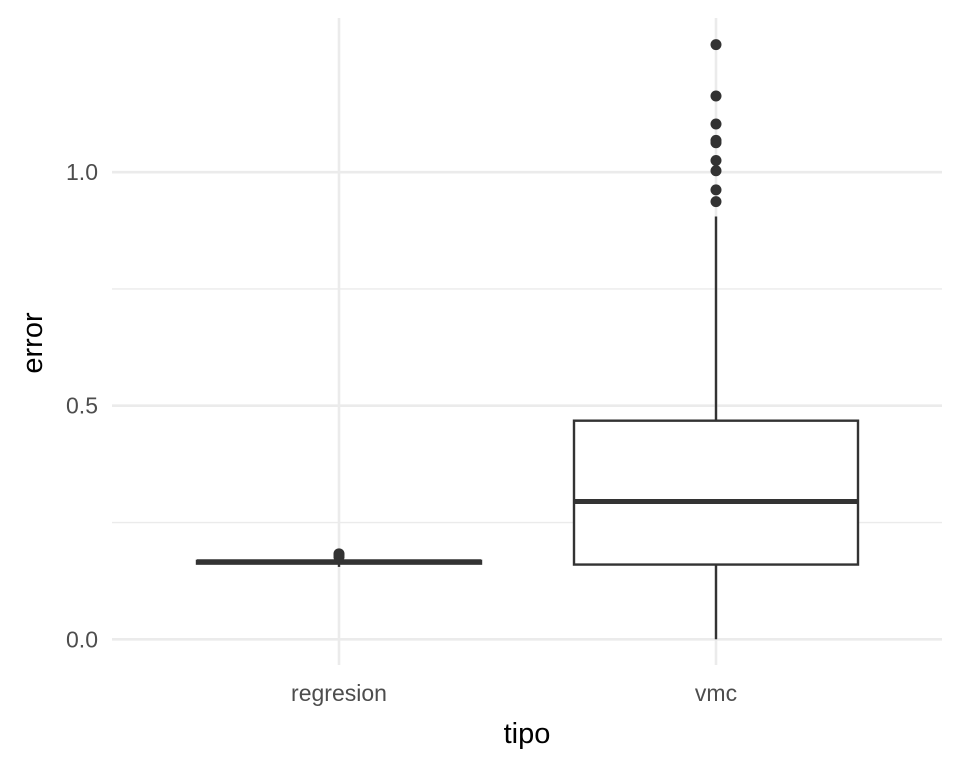 The height and width of the screenshot is (768, 960). Describe the element at coordinates (33, 343) in the screenshot. I see `y-axis-title: error` at that location.